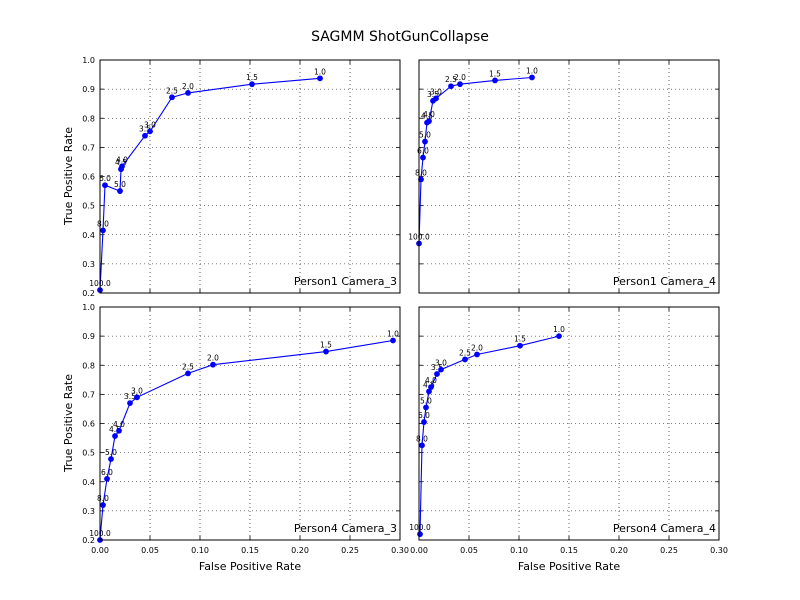  What do you see at coordinates (68, 423) in the screenshot?
I see `y-axis-label-bottom: True Positive Rate` at bounding box center [68, 423].